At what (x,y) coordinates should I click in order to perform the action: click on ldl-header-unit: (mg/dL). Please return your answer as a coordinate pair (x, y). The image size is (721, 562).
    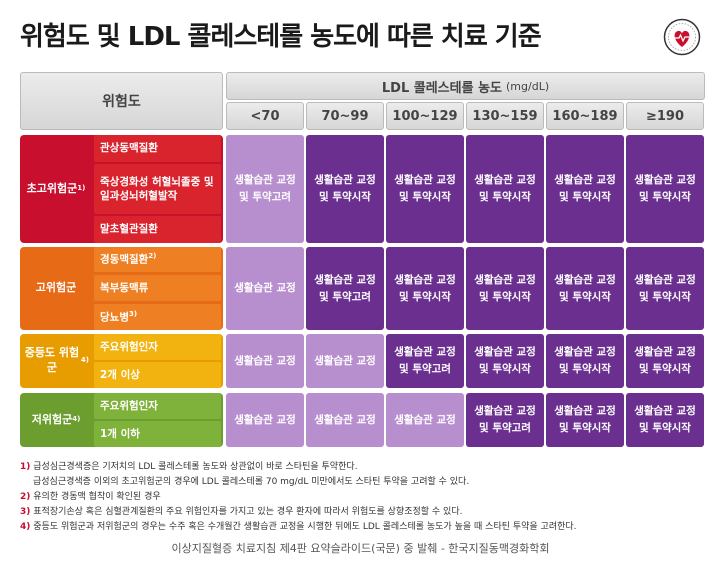
    Looking at the image, I should click on (528, 86).